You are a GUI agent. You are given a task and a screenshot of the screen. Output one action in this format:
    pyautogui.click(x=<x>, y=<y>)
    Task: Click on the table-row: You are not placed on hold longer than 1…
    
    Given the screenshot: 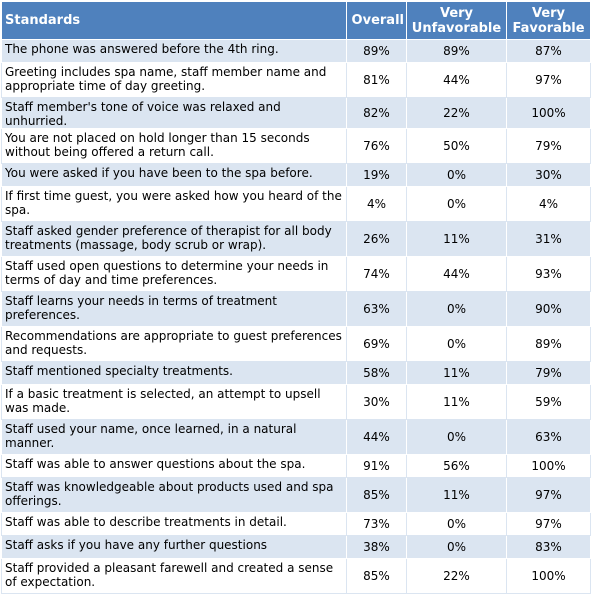 What is the action you would take?
    pyautogui.click(x=296, y=146)
    